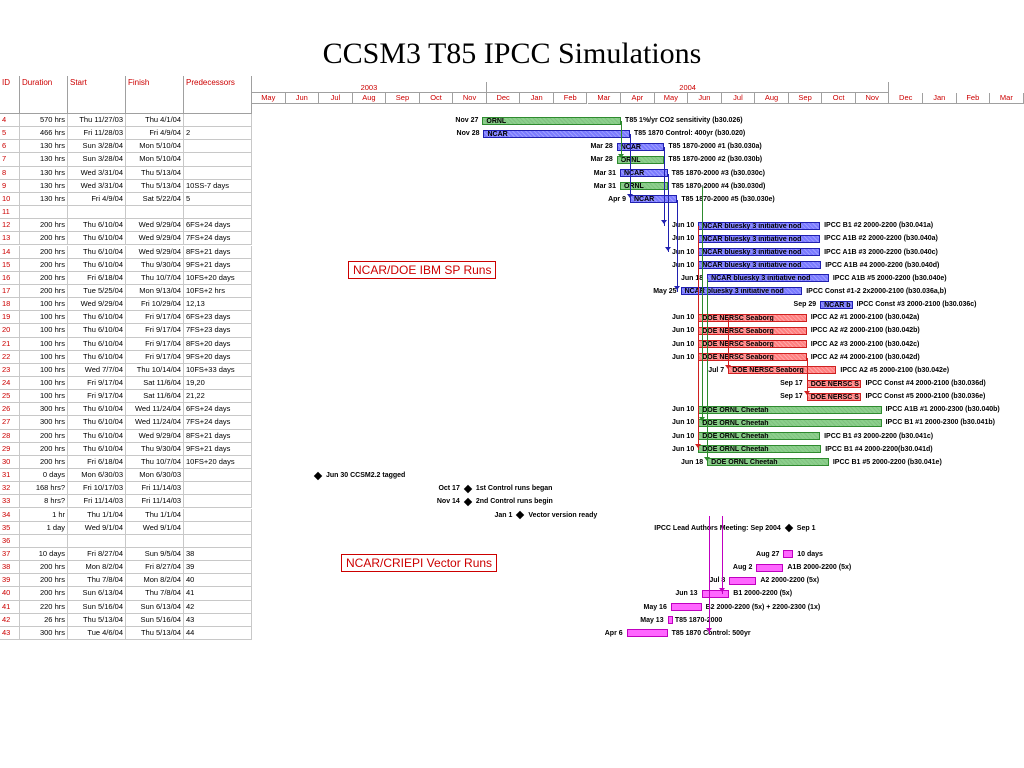 The height and width of the screenshot is (768, 1024). Describe the element at coordinates (218, 305) in the screenshot. I see `table-cell-pred: 12,13` at that location.